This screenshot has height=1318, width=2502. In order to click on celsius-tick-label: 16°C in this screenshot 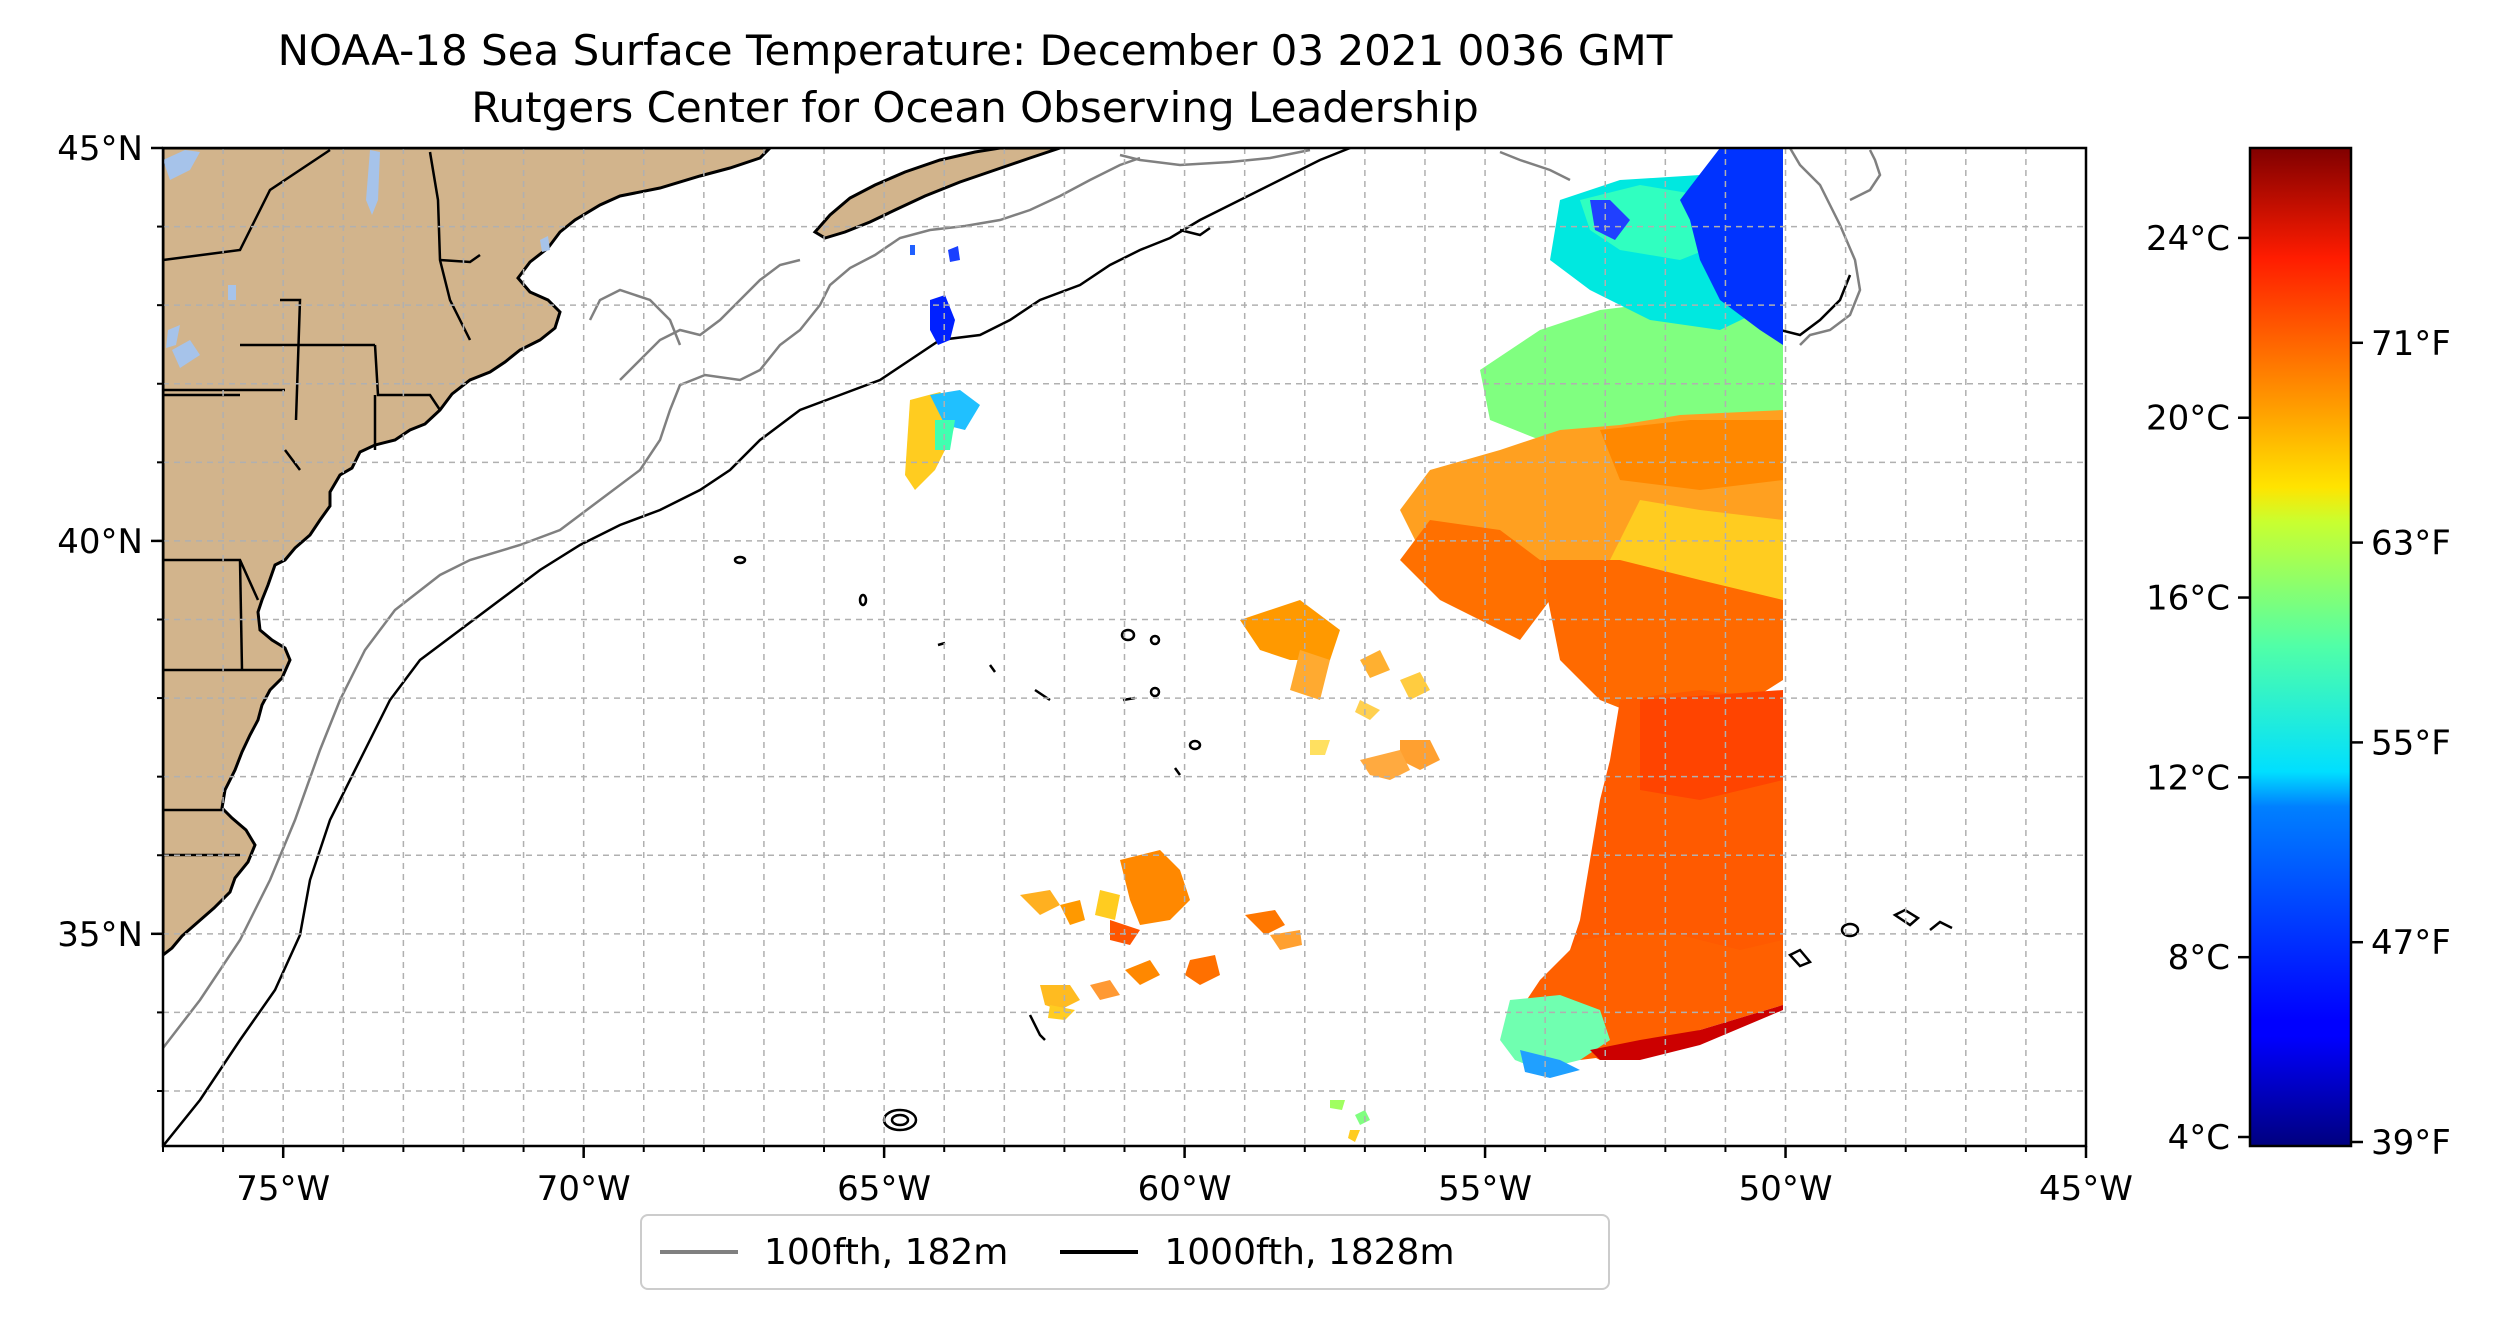, I will do `click(2188, 599)`.